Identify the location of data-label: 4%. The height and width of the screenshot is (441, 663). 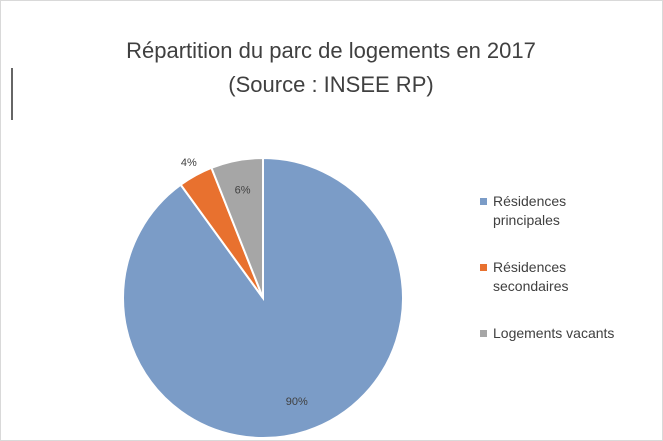
(189, 163).